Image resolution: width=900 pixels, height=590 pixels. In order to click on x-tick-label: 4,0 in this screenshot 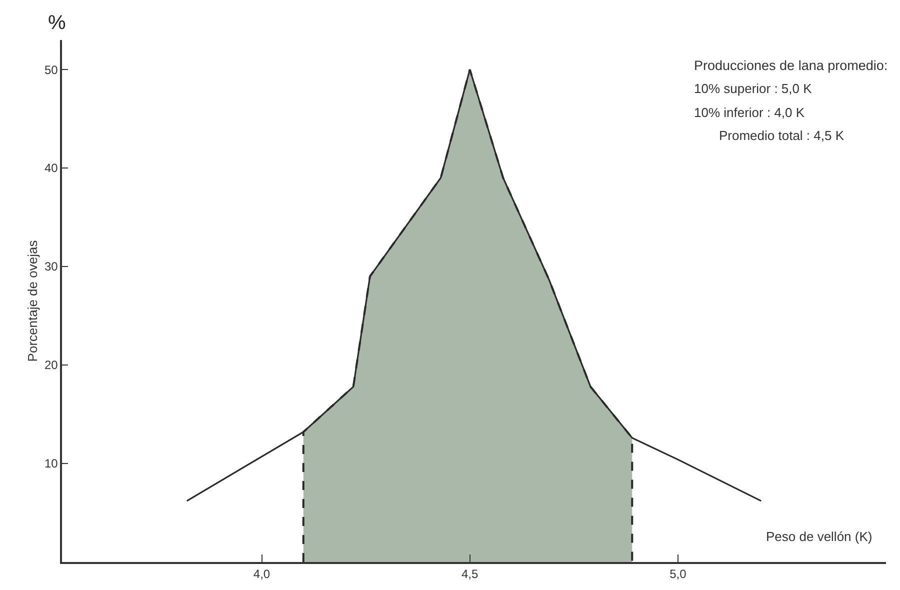, I will do `click(261, 574)`.